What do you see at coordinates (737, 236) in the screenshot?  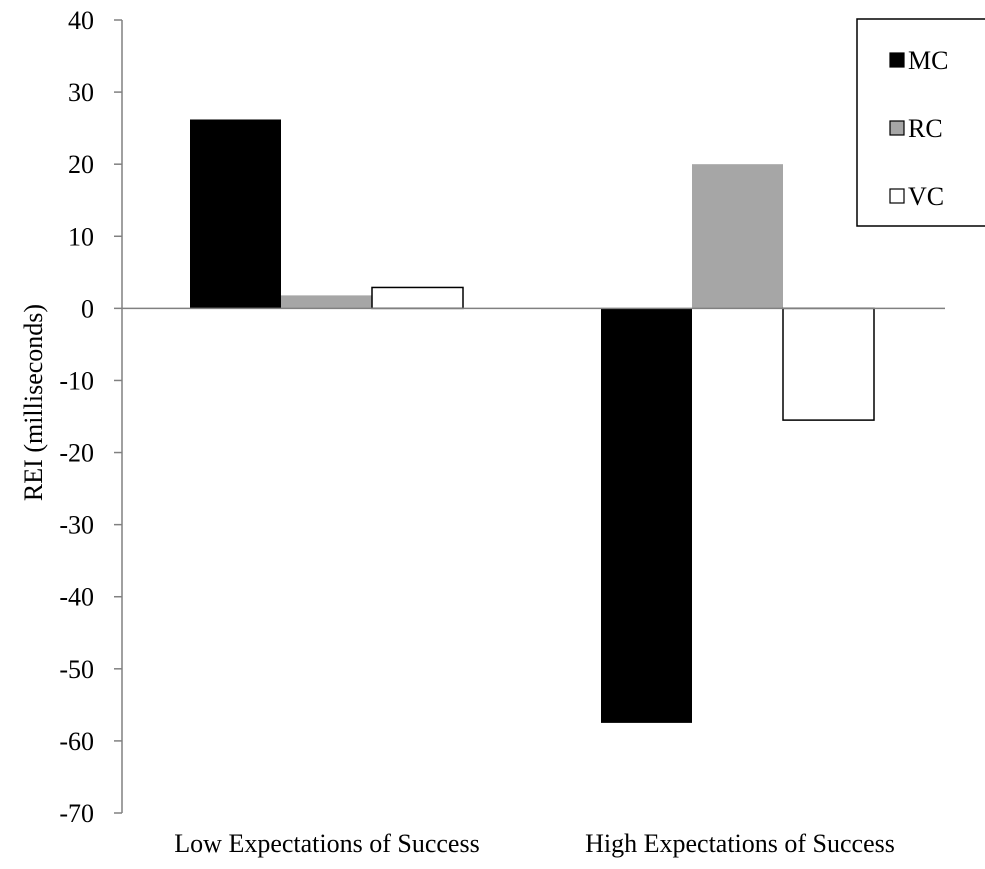 I see `bar-rc-high` at bounding box center [737, 236].